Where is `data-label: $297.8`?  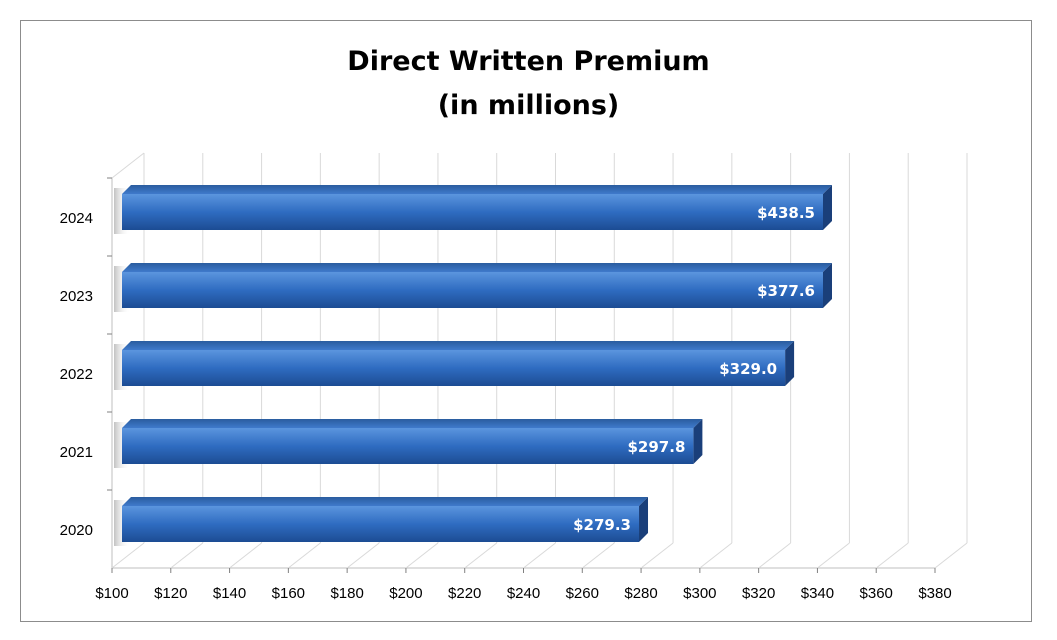 data-label: $297.8 is located at coordinates (657, 447).